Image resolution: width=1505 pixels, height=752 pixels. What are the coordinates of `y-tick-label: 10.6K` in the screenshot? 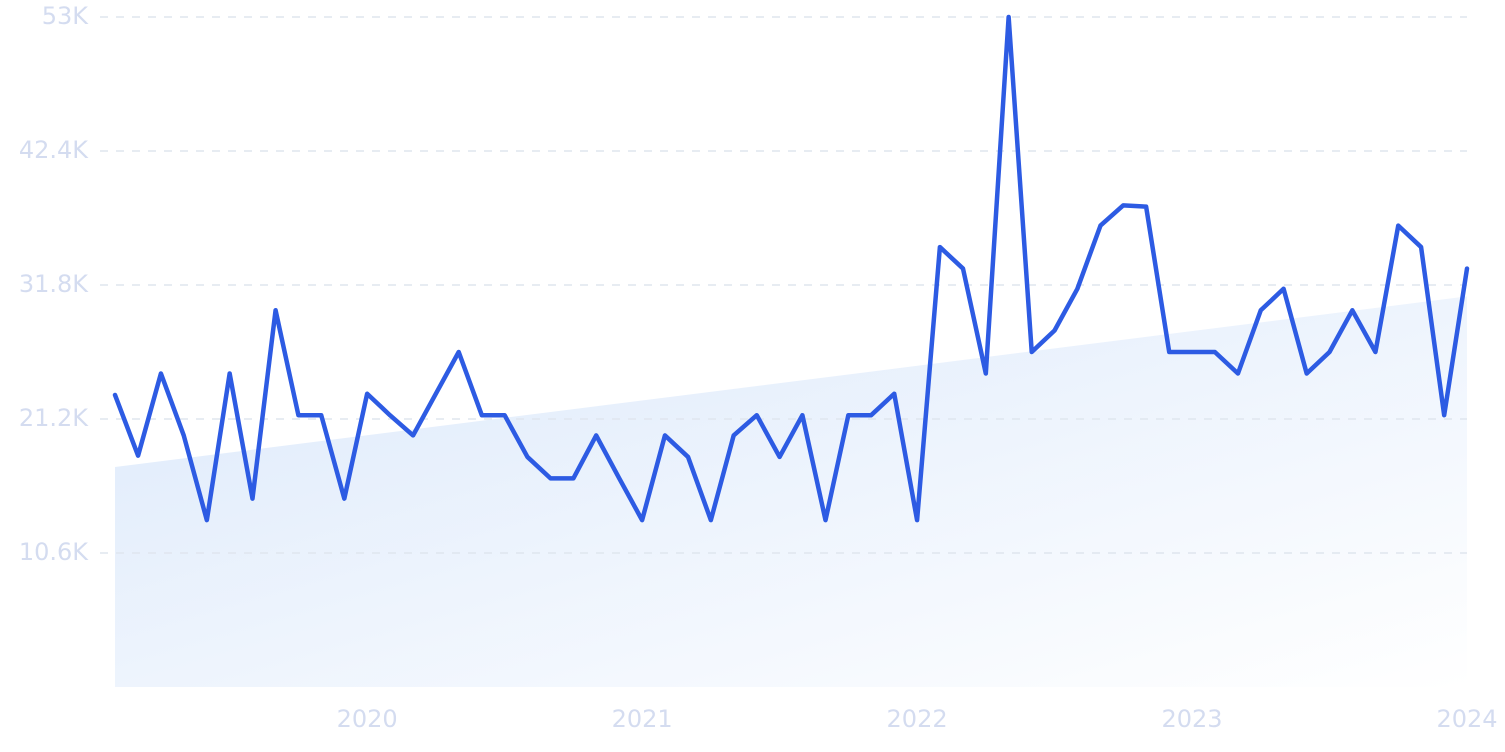 It's located at (54, 552).